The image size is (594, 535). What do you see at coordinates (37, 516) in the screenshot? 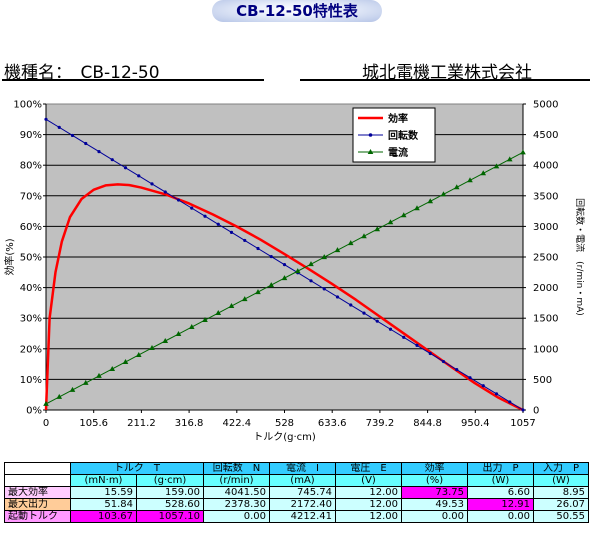
I see `row-label-stall-torque: 起動トルク` at bounding box center [37, 516].